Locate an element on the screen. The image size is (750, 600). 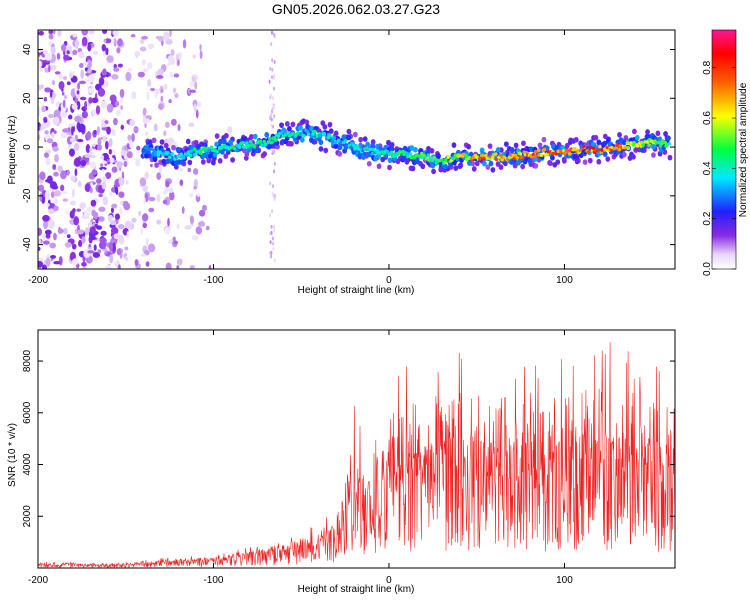
y-tick-label: -20 is located at coordinates (27, 195).